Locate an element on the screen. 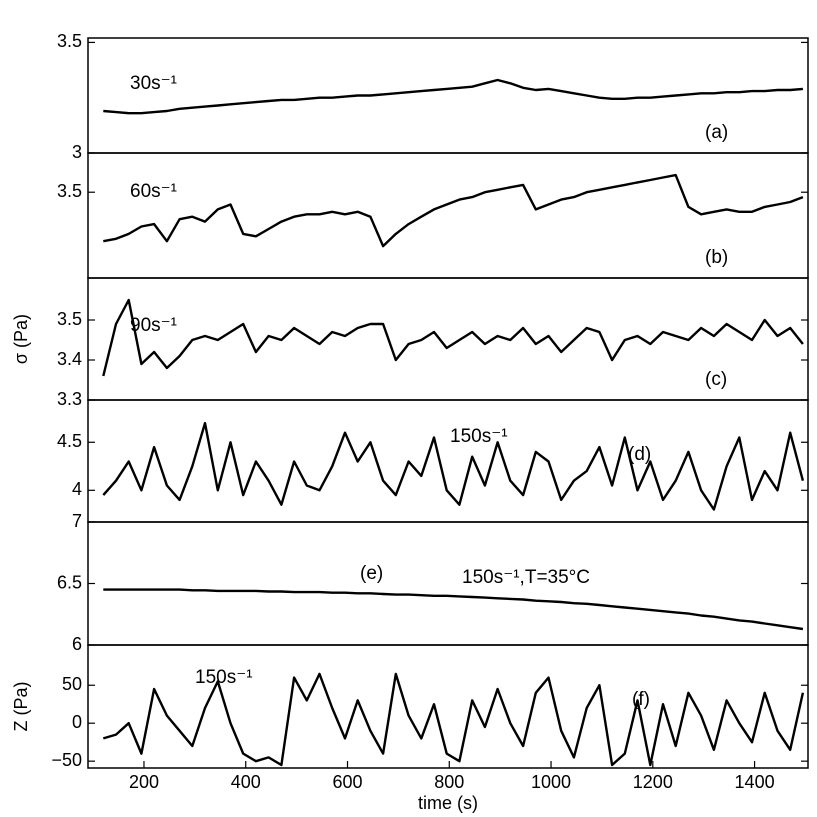  annotation: 30s⁻¹ is located at coordinates (153, 83).